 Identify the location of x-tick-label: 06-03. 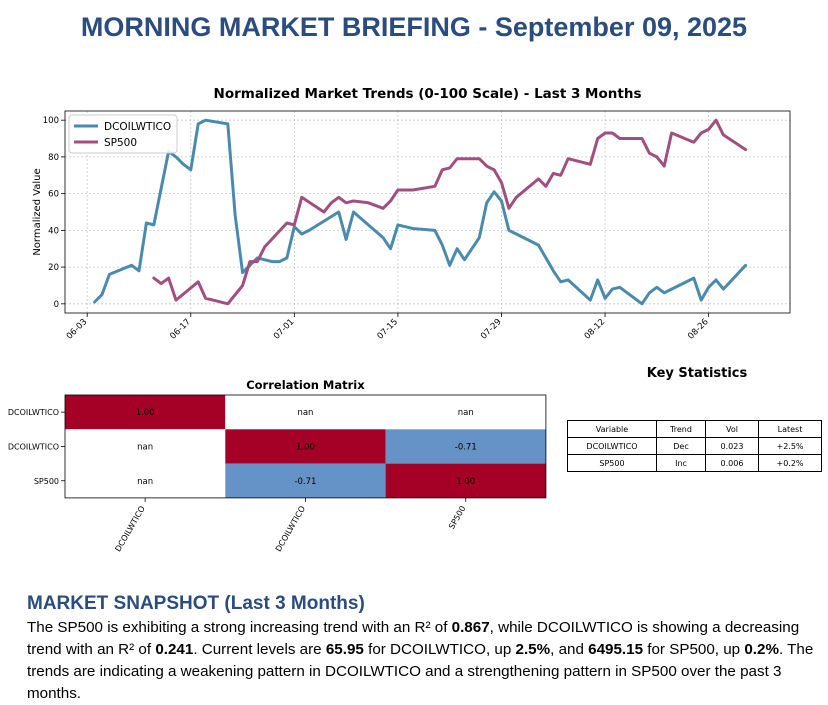
(77, 329).